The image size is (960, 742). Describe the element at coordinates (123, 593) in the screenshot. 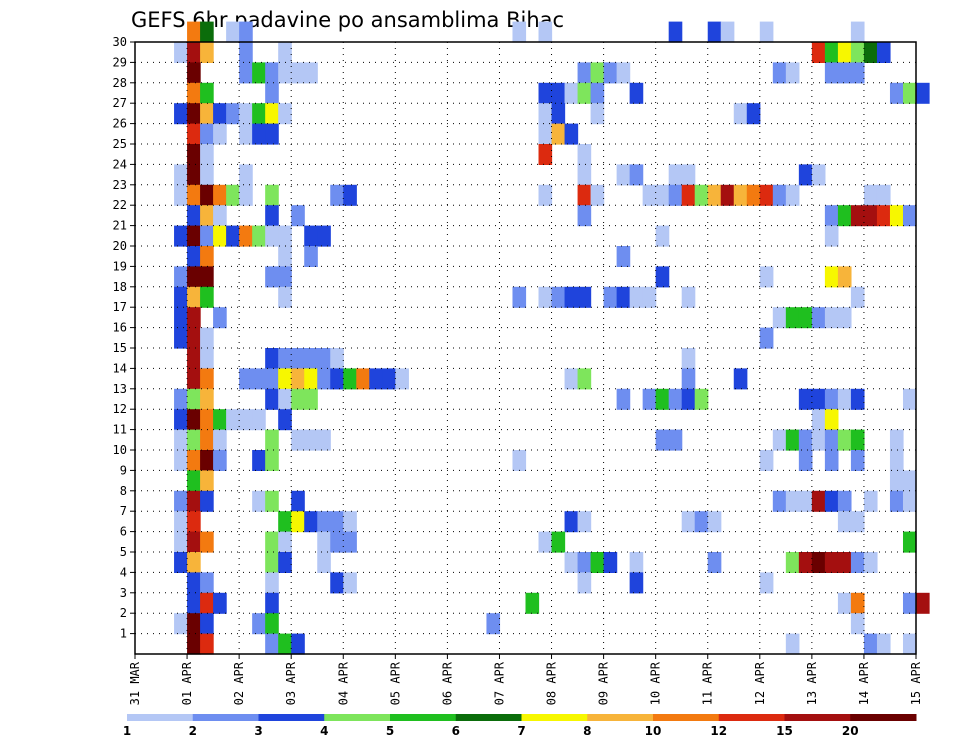

I see `y-tick-label: 3` at that location.